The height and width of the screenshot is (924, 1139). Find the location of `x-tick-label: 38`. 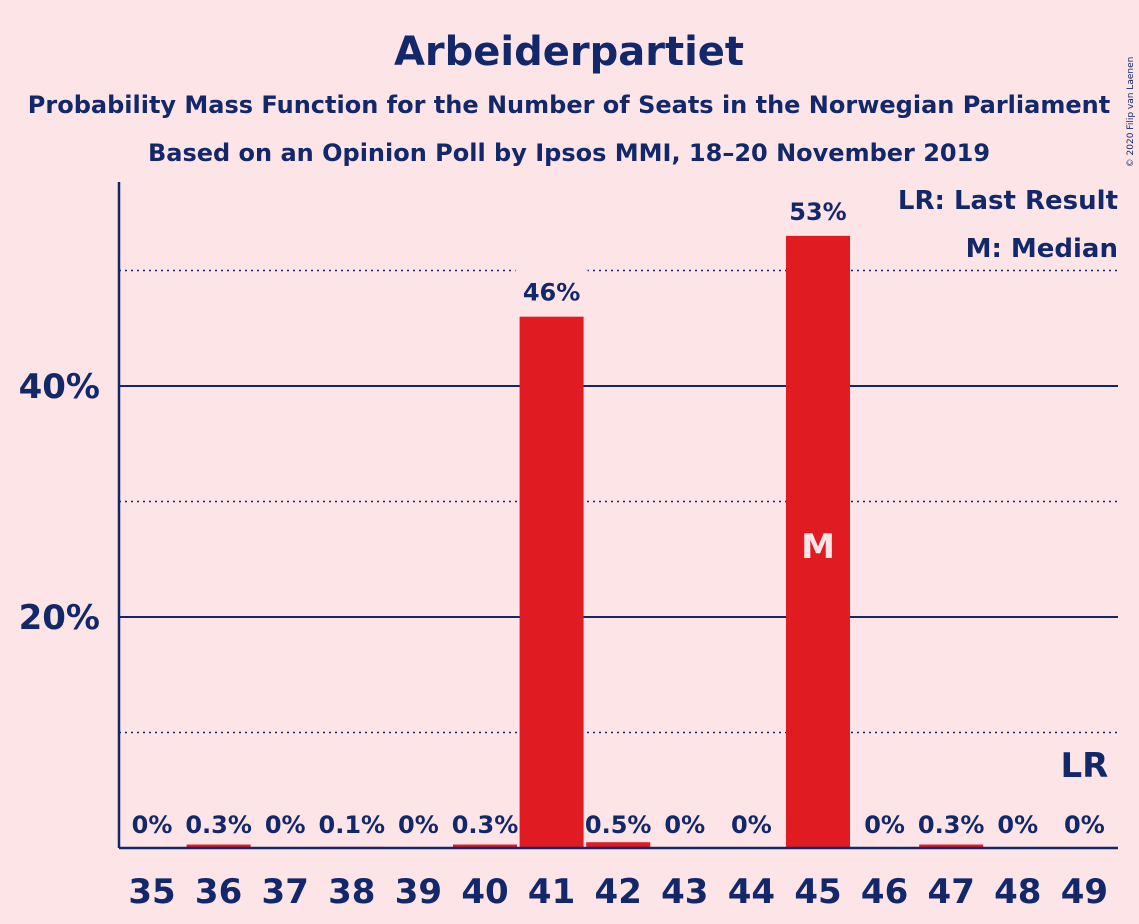

x-tick-label: 38 is located at coordinates (351, 892).